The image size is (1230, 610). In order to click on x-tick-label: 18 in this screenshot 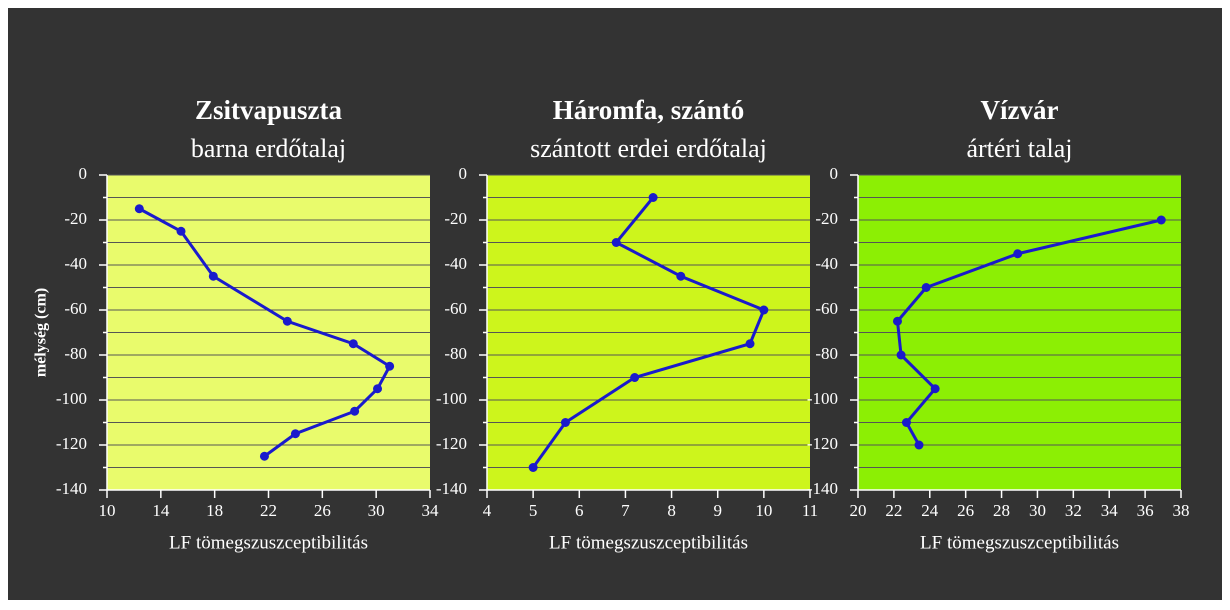, I will do `click(214, 510)`.